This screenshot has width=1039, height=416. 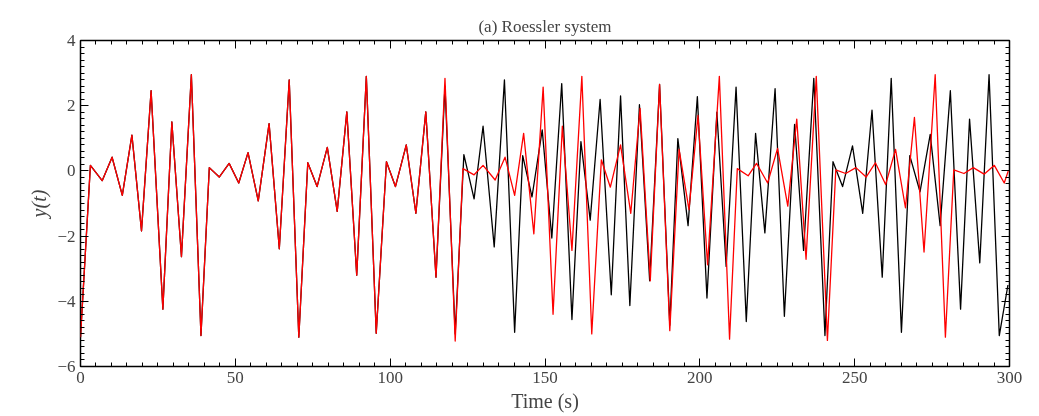 What do you see at coordinates (545, 26) in the screenshot?
I see `chart-title: (a) Roessler system` at bounding box center [545, 26].